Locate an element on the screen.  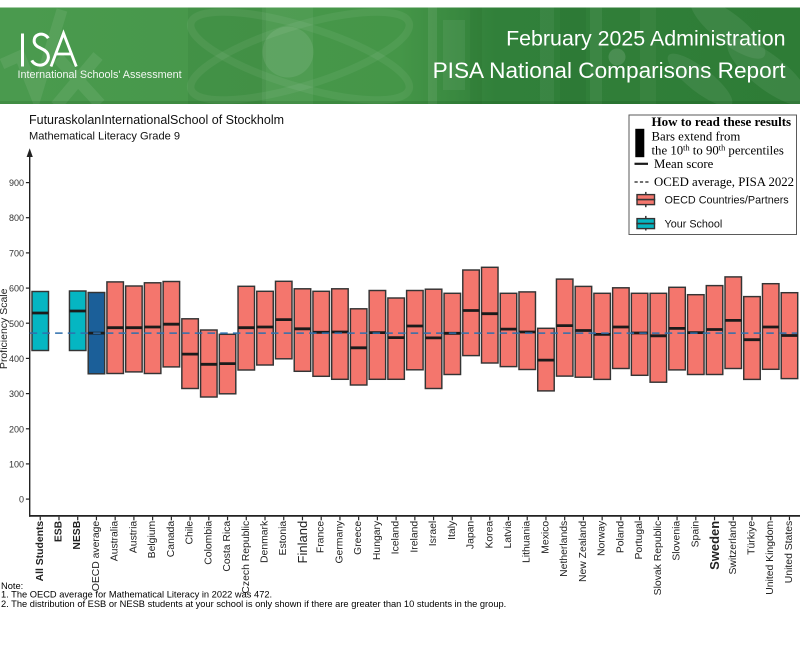
svg-text: Mathematical Literacy Grade 9 is located at coordinates (104, 137).